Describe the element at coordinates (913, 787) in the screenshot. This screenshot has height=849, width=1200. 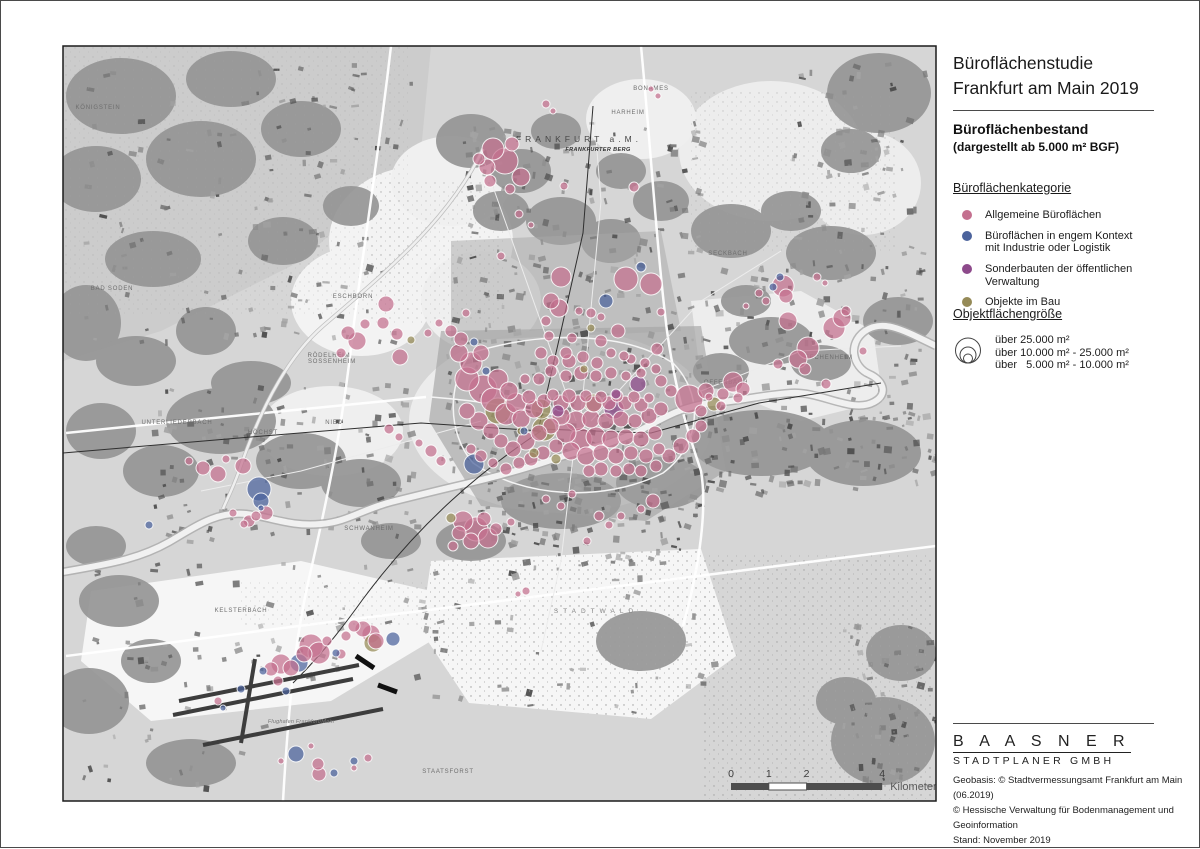
I see `scale-unit-label: Kilometer` at that location.